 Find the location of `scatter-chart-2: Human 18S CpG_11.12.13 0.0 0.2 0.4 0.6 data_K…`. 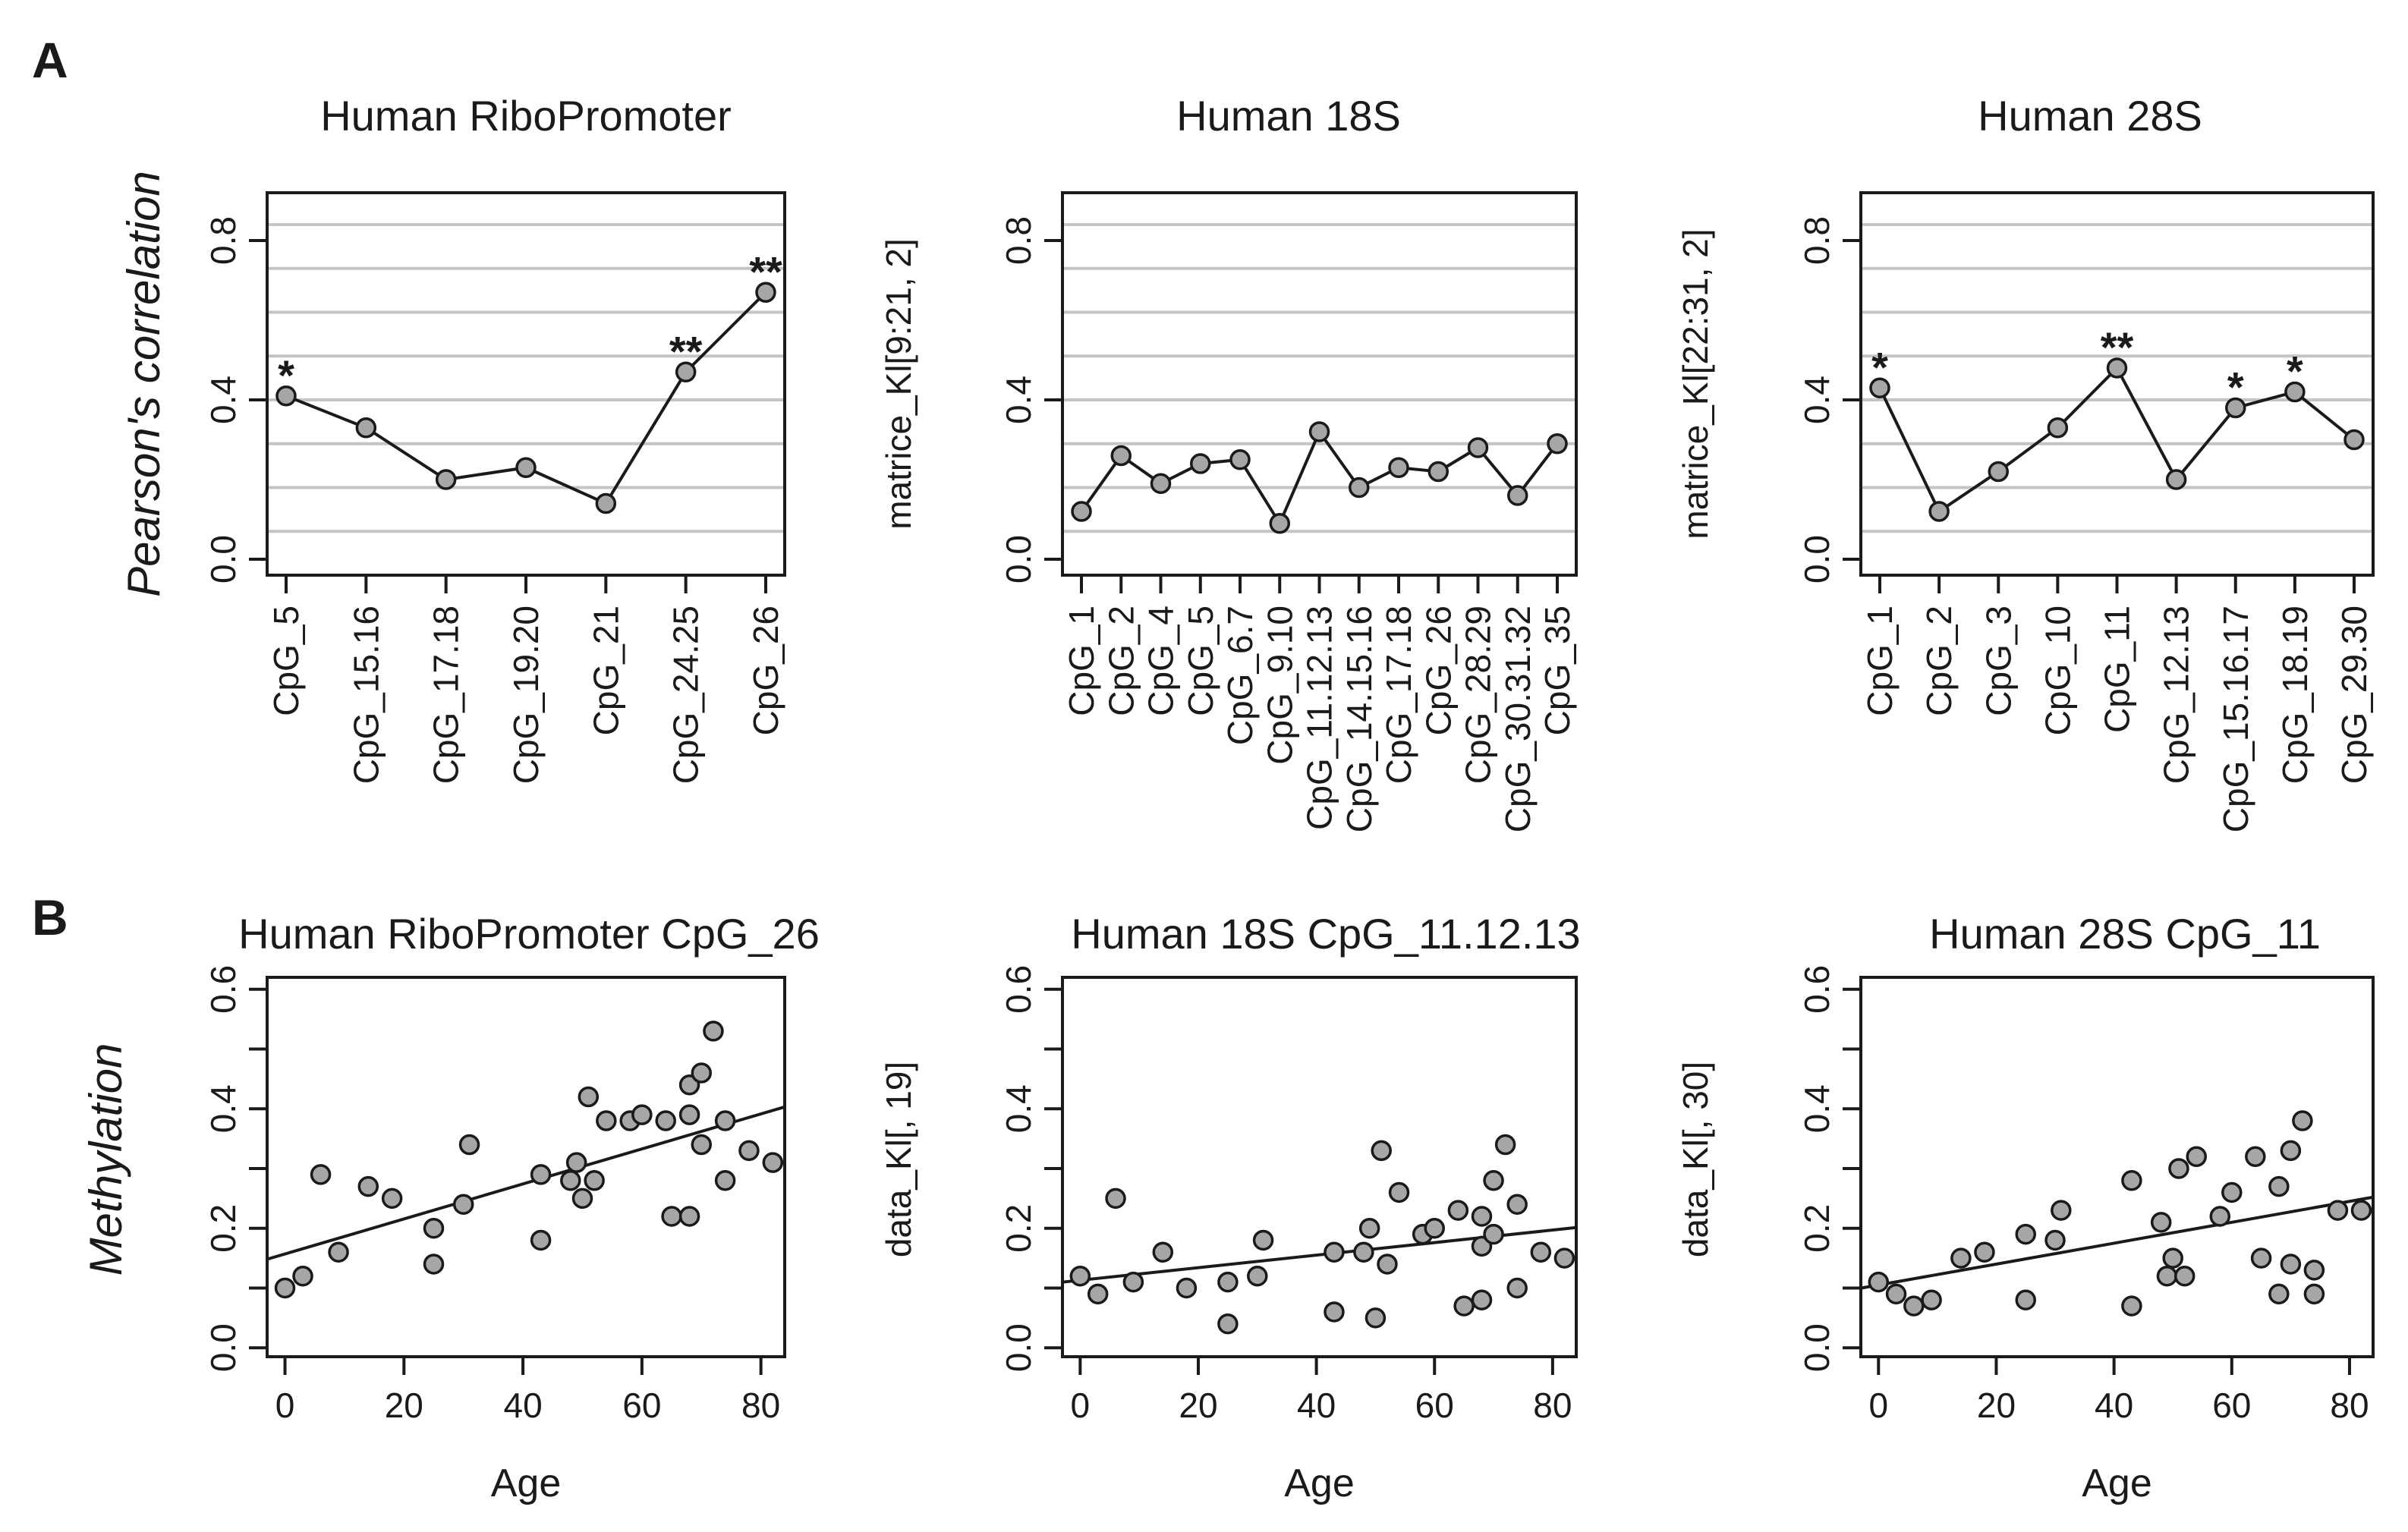

scatter-chart-2: Human 18S CpG_11.12.13 0.0 0.2 0.4 0.6 data_K… is located at coordinates (1230, 1207).